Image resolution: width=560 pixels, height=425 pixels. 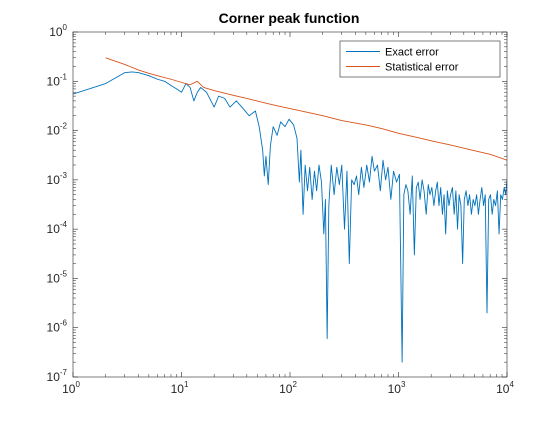 What do you see at coordinates (180, 388) in the screenshot?
I see `x-tick-label: 10¹` at bounding box center [180, 388].